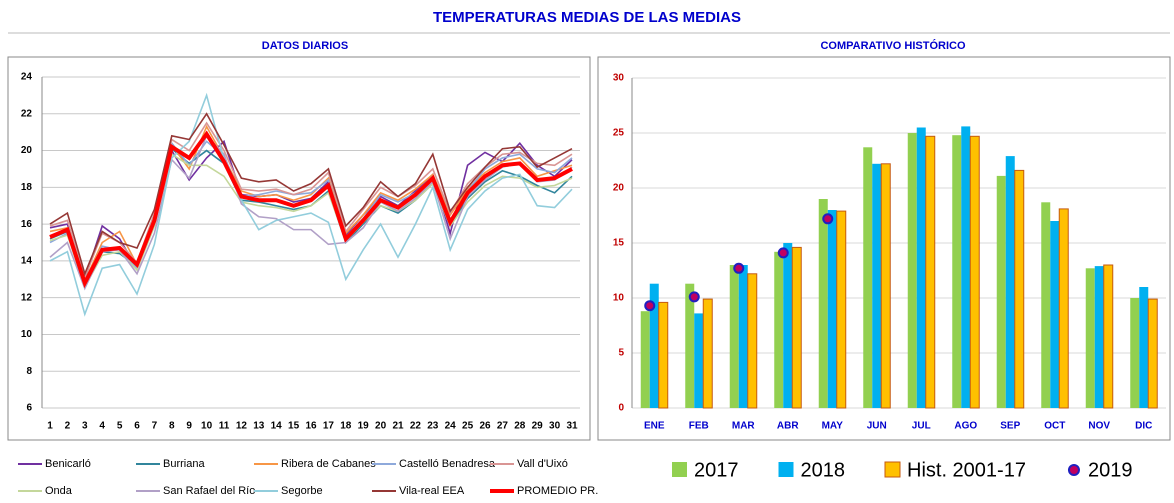 This screenshot has width=1174, height=503. What do you see at coordinates (965, 426) in the screenshot?
I see `x-tick-label: AGO` at bounding box center [965, 426].